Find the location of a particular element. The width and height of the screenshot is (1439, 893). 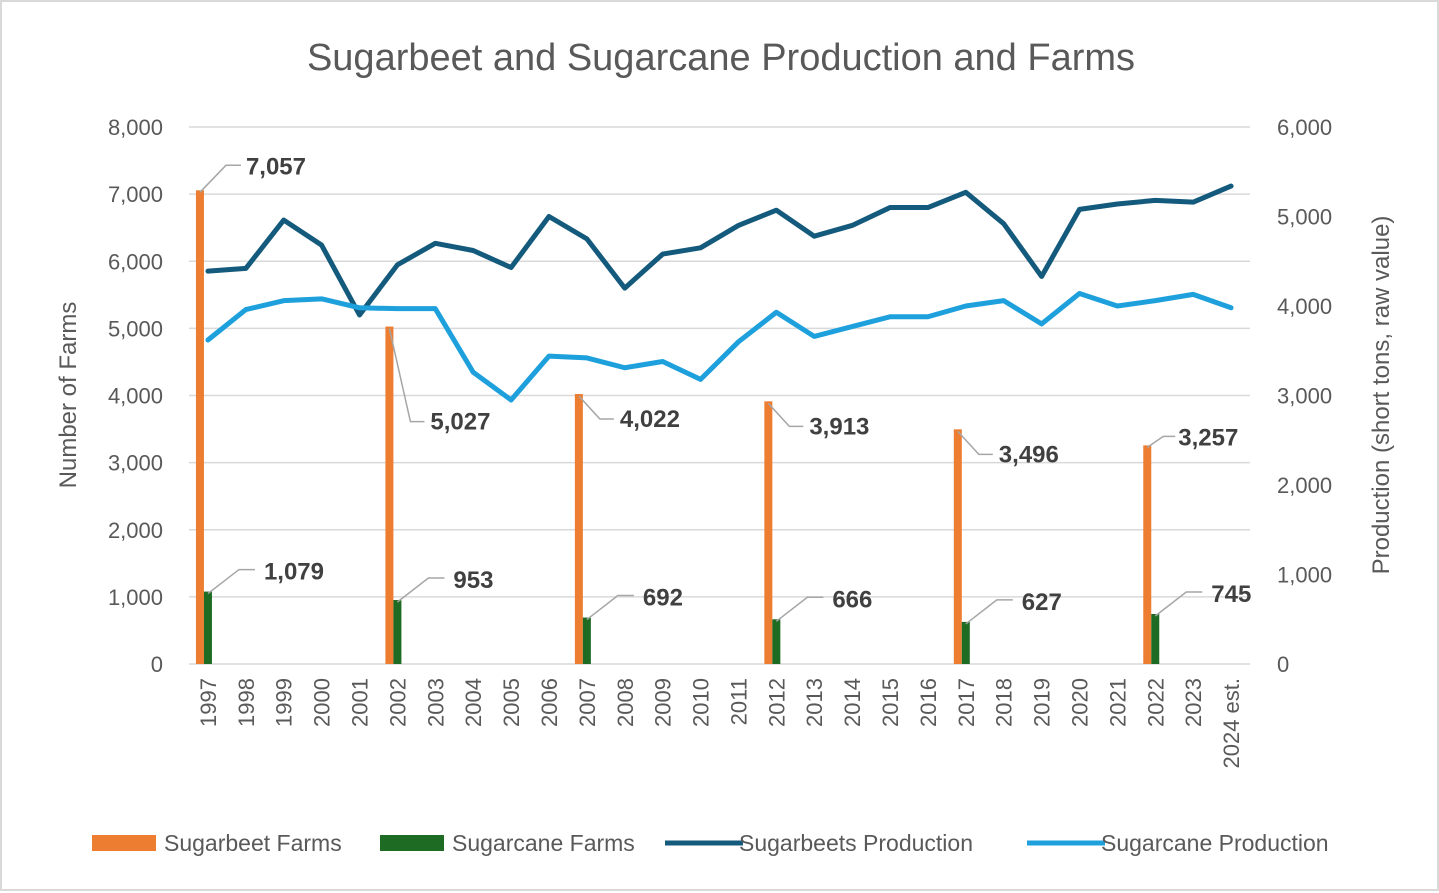

left-tick-label: 2,000 is located at coordinates (135, 530).